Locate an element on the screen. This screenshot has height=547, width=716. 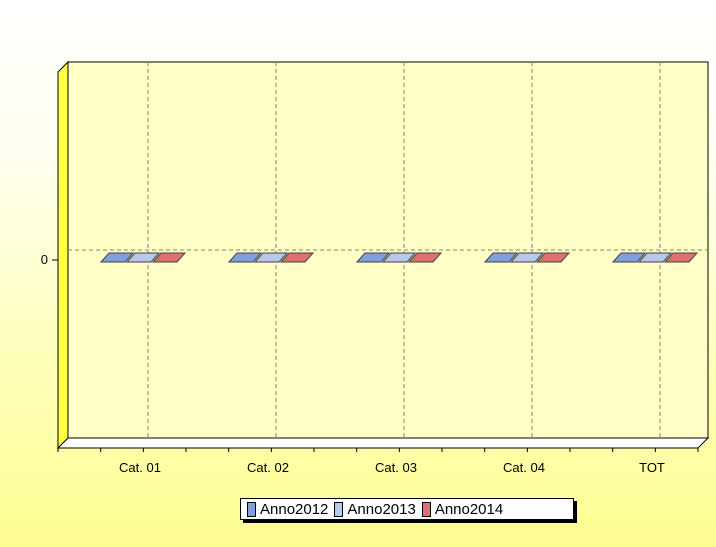
x-tick-label: Cat. 01 is located at coordinates (140, 467).